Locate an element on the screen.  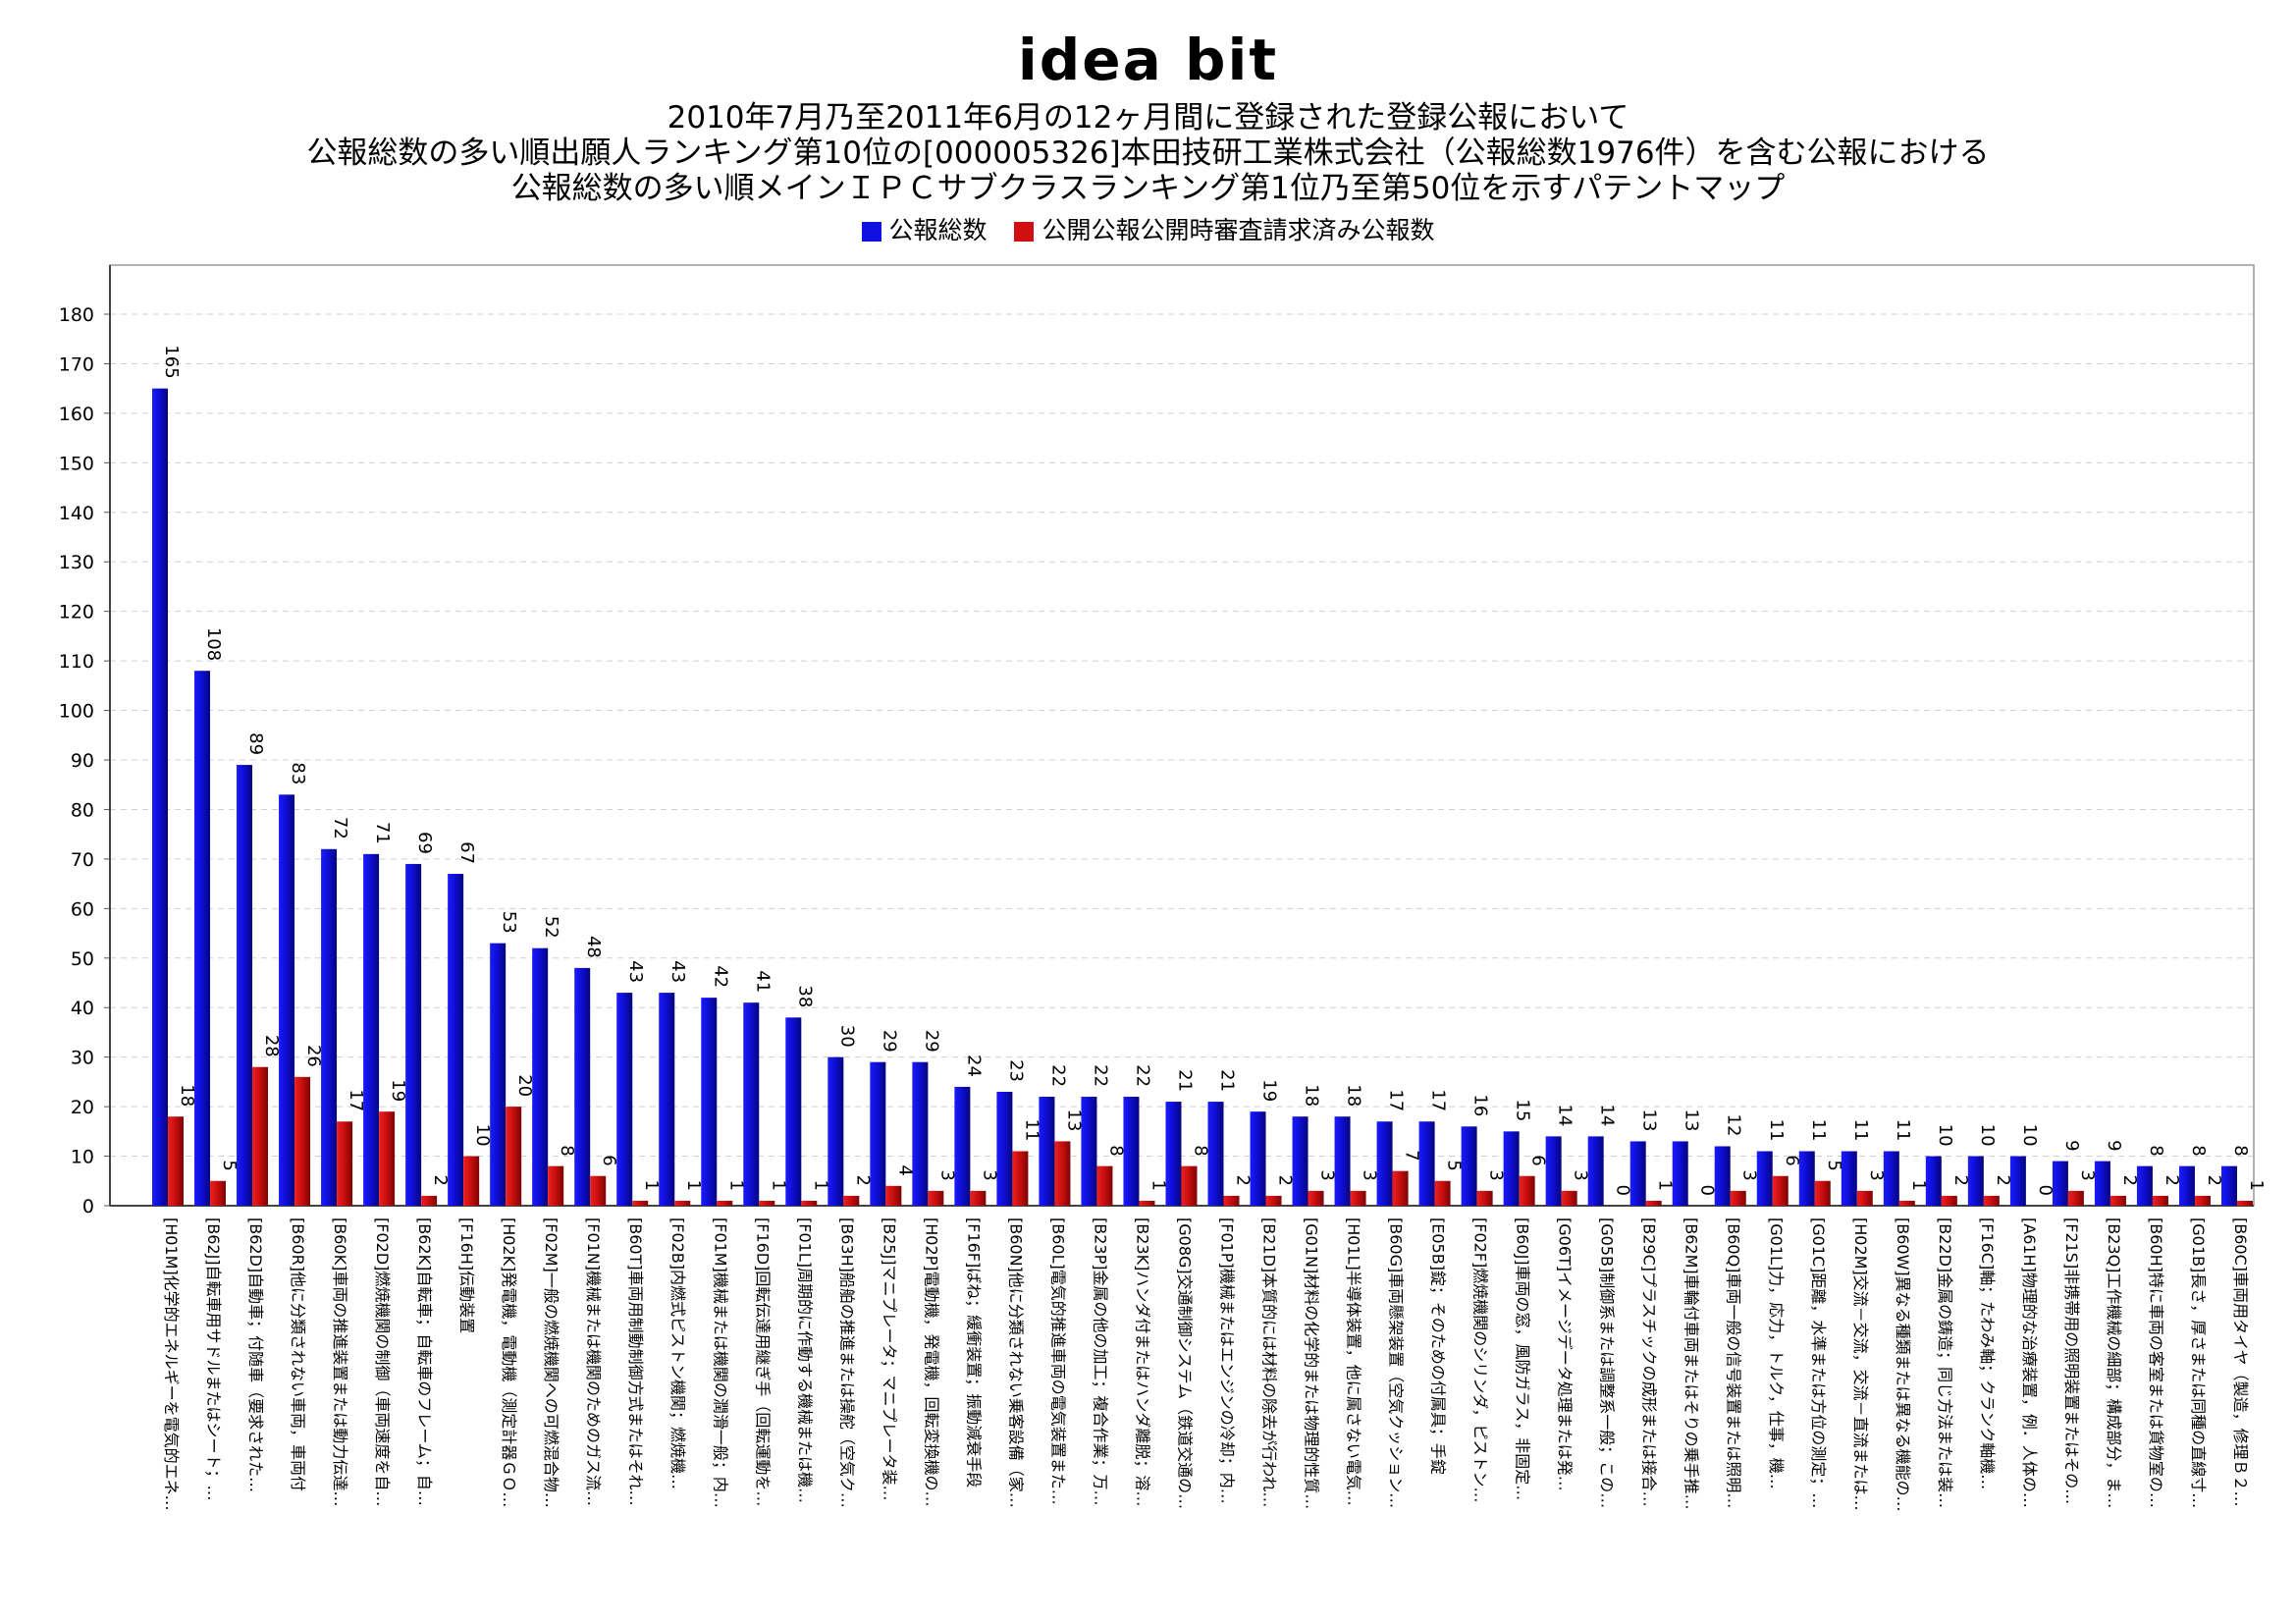
legend-item-exam: 公開公報公開時審査請求済み公報数 is located at coordinates (1224, 230).